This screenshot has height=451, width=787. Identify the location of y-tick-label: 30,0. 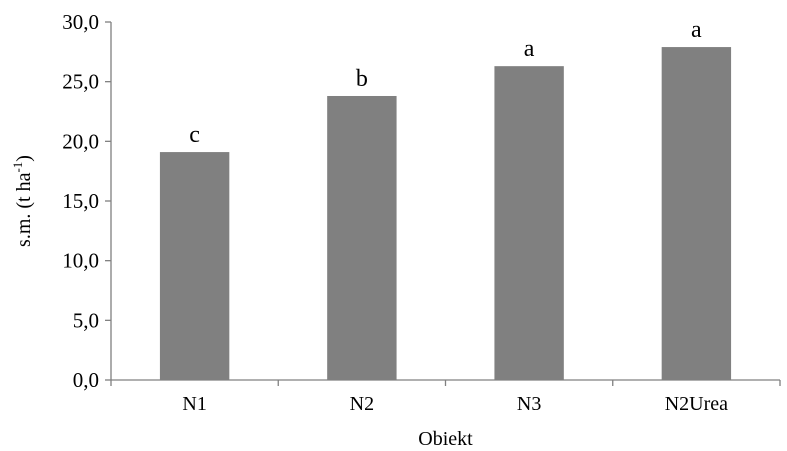
(80, 22).